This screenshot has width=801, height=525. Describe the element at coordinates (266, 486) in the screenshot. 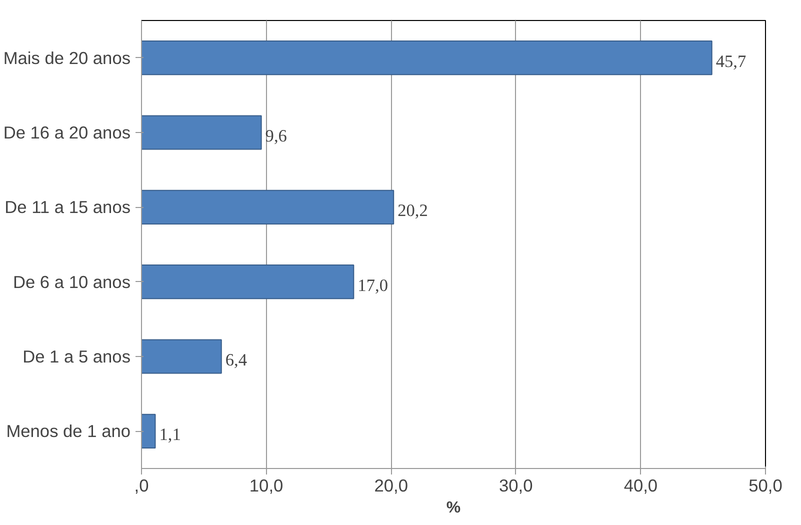

I see `x-tick-label: 10,0` at that location.